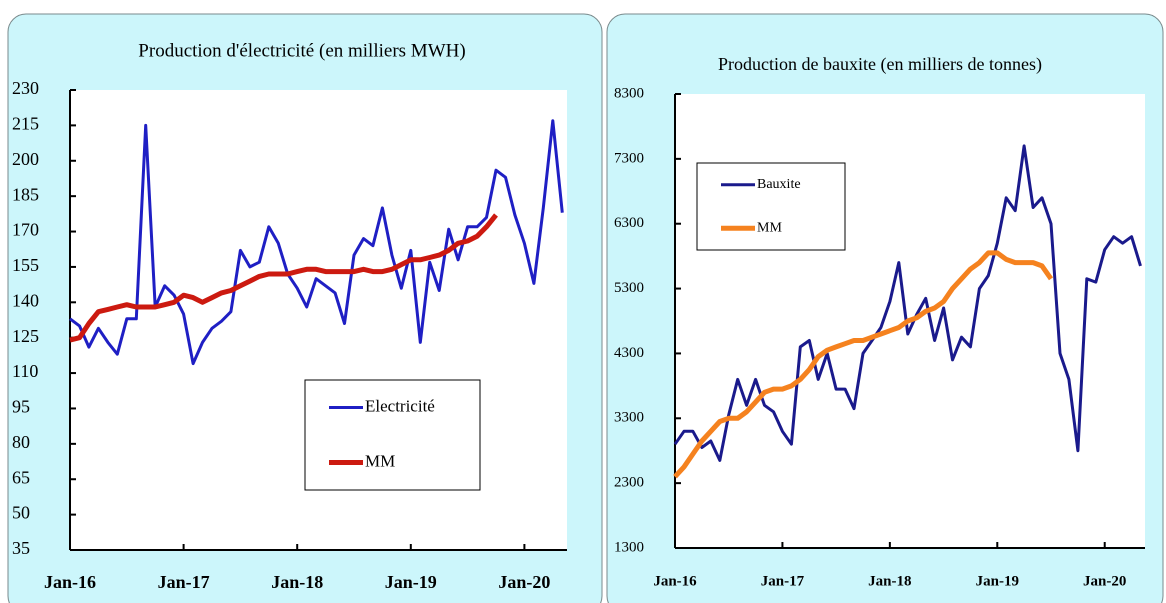 The width and height of the screenshot is (1166, 603). I want to click on y-tick-label: 95, so click(21, 407).